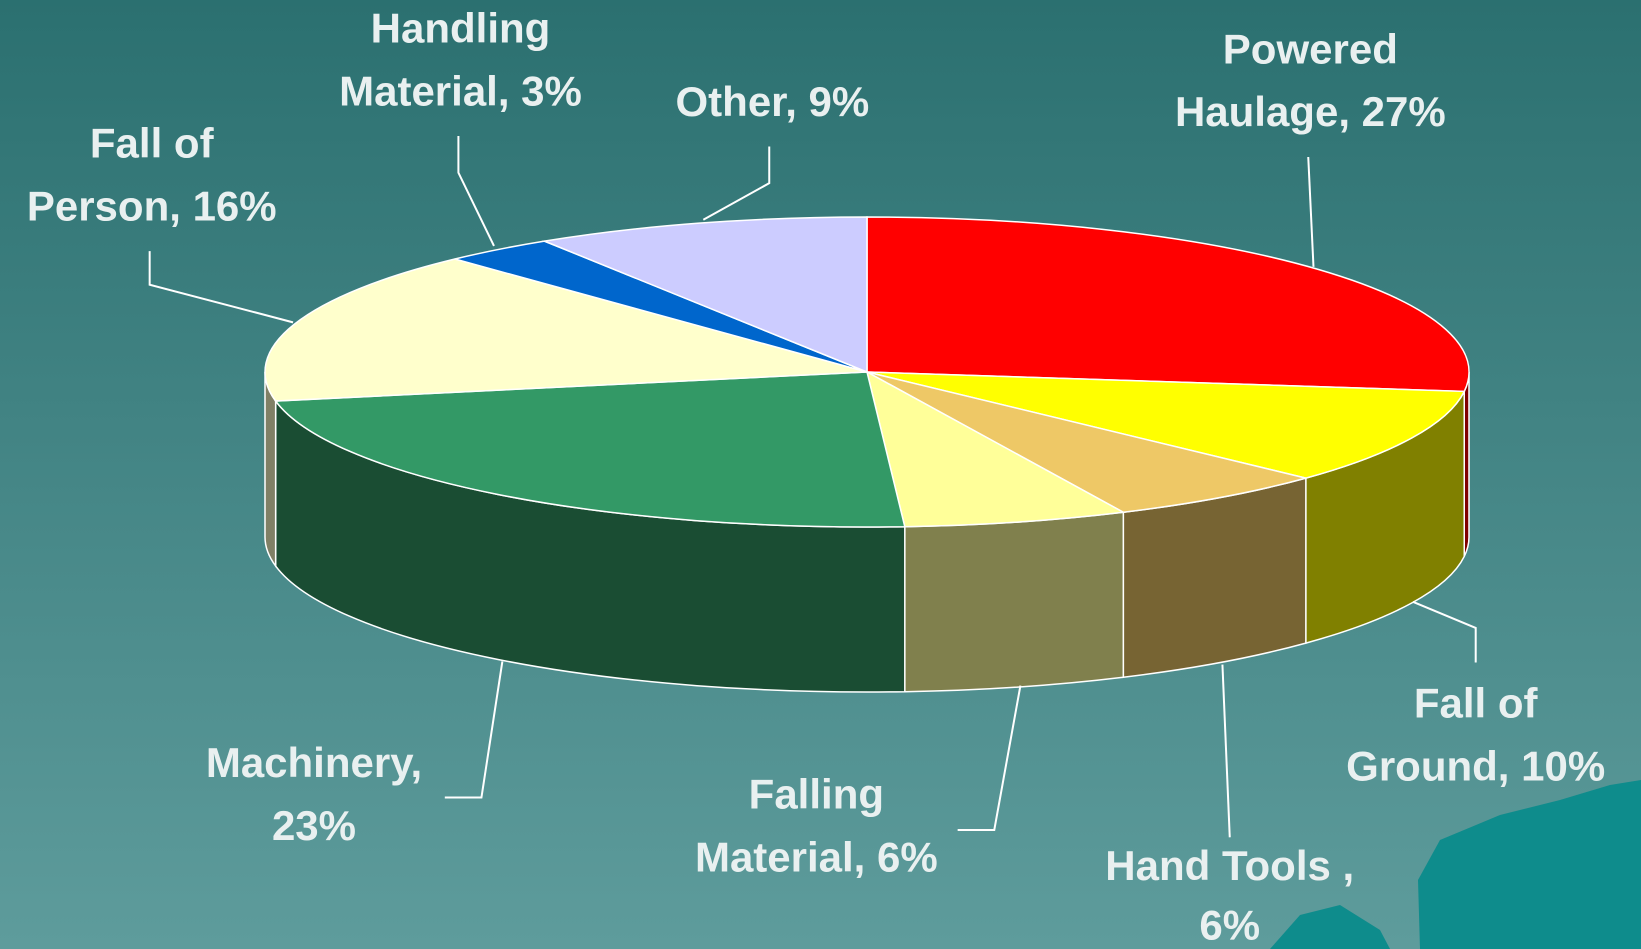 The width and height of the screenshot is (1641, 949). What do you see at coordinates (314, 825) in the screenshot?
I see `data-label: 23%` at bounding box center [314, 825].